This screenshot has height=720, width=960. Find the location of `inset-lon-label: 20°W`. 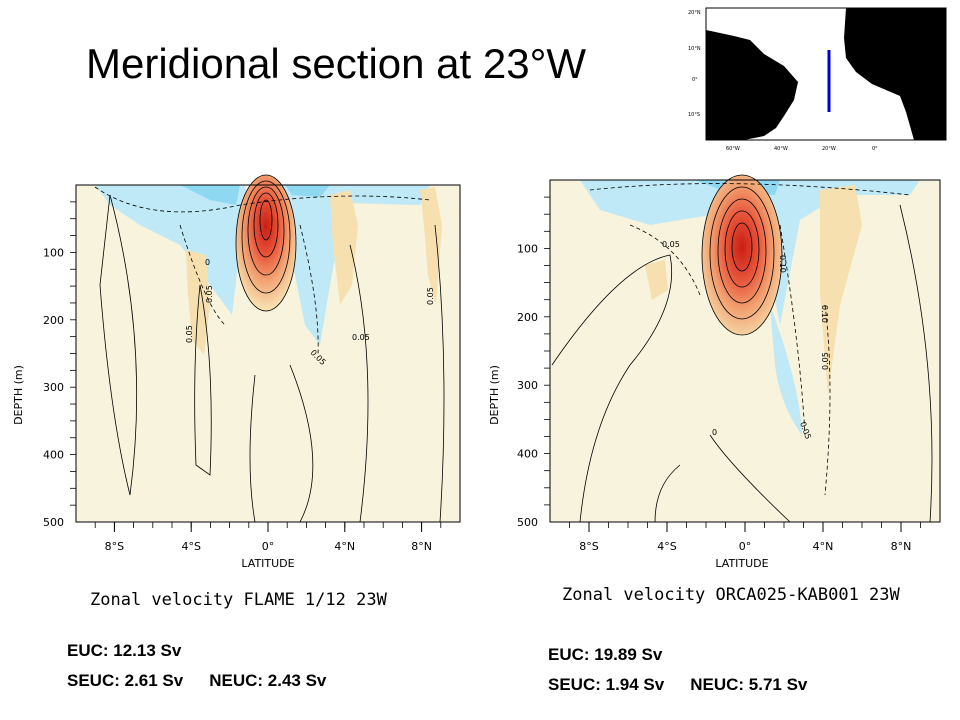

inset-lon-label: 20°W is located at coordinates (829, 149).